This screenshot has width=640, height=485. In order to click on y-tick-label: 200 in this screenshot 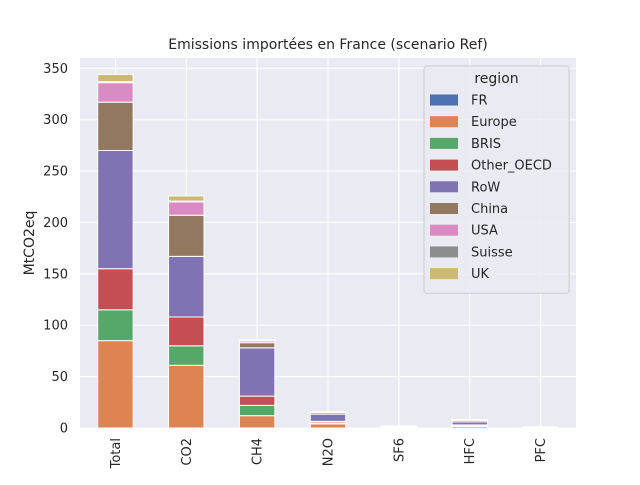, I will do `click(55, 223)`.